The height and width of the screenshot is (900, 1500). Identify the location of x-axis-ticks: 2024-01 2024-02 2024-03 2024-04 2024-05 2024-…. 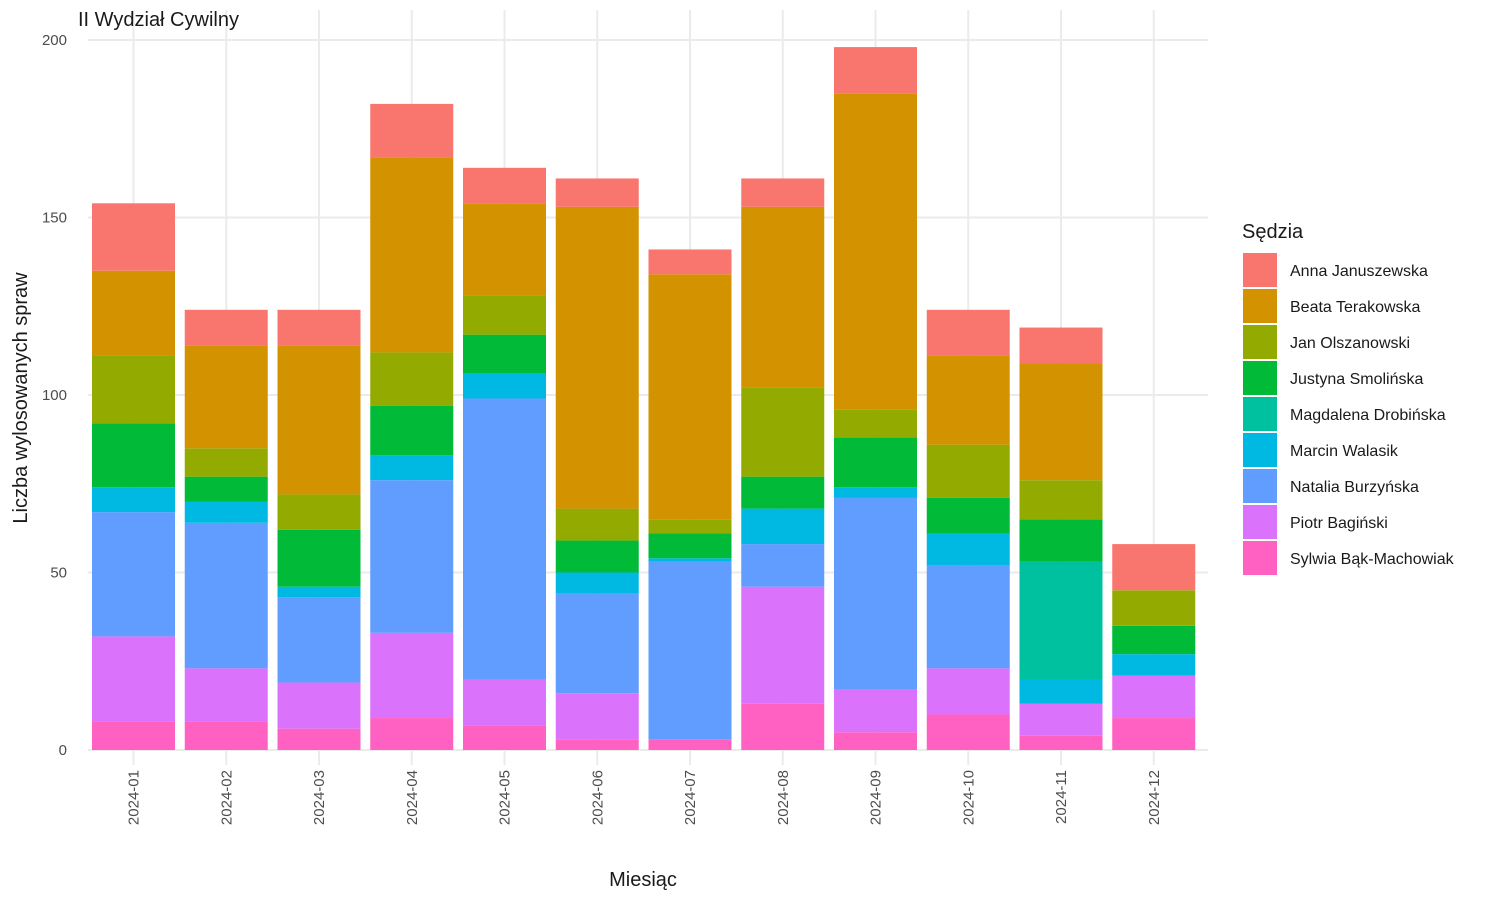
(644, 797).